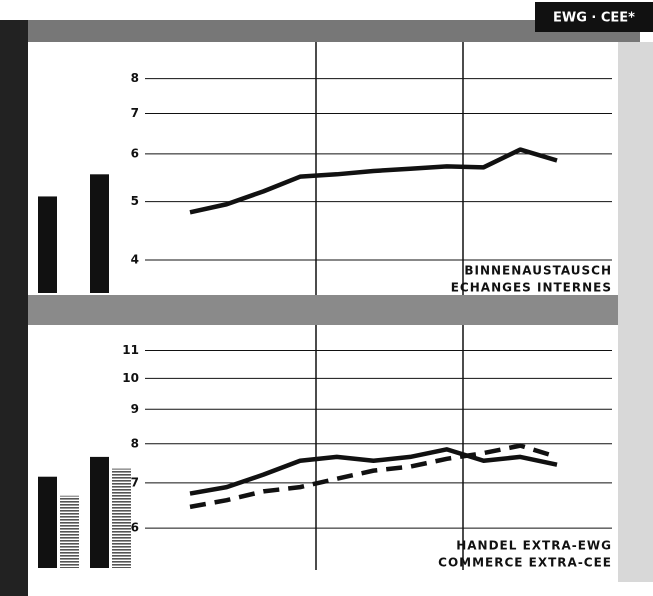 The image size is (653, 596). I want to click on y-tick-label: 9, so click(135, 409).